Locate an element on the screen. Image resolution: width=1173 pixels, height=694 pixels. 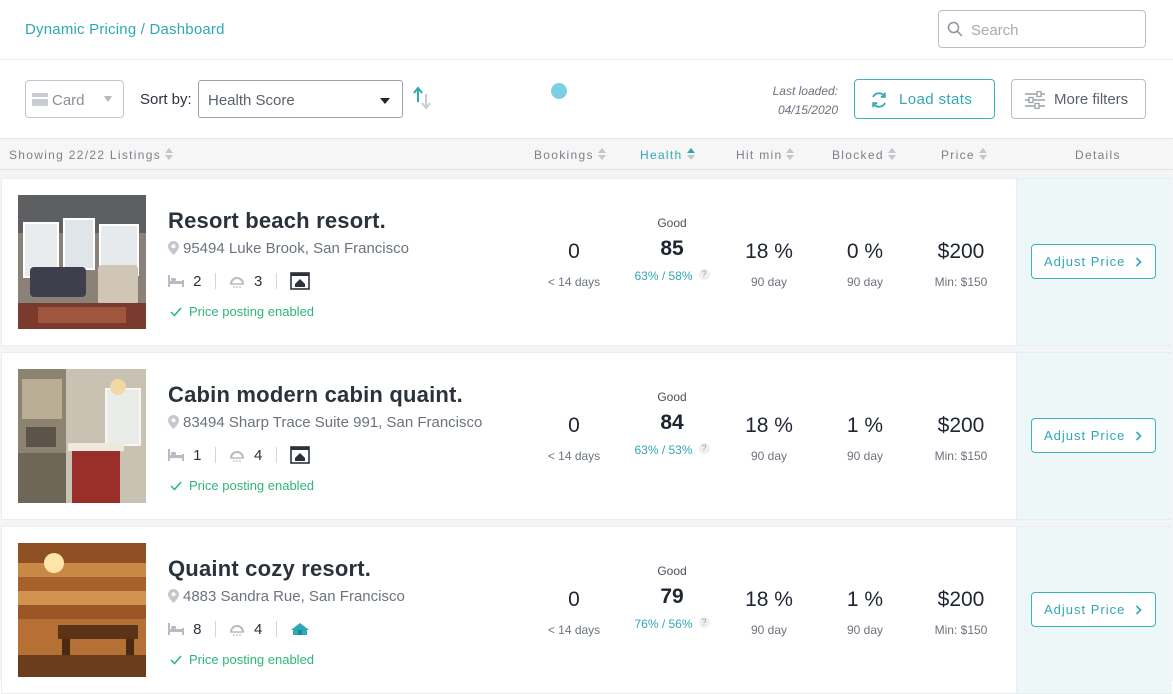
refresh-icon is located at coordinates (879, 100).